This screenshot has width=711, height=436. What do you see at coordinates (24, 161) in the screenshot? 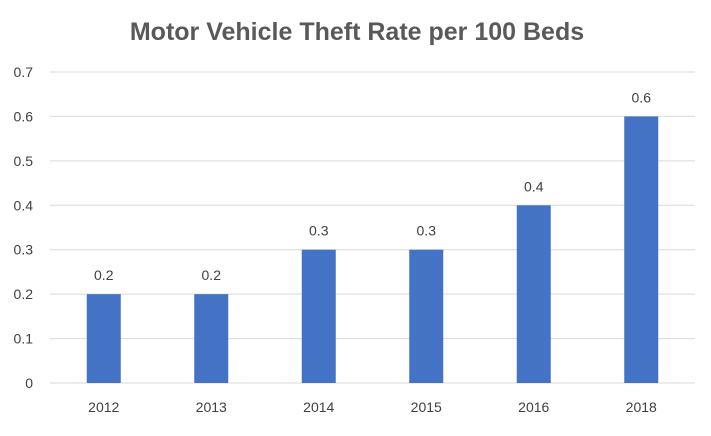
I see `y-tick-label: 0.5` at bounding box center [24, 161].